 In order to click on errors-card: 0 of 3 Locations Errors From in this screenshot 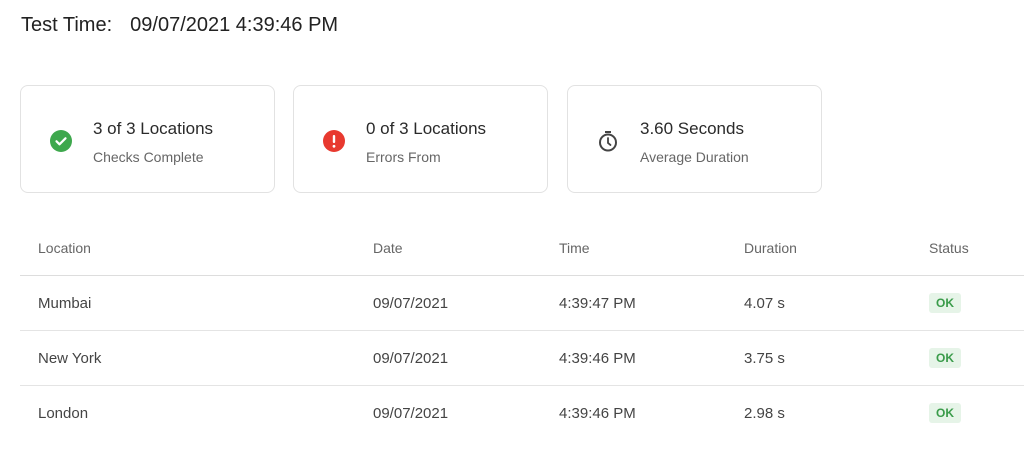, I will do `click(420, 139)`.